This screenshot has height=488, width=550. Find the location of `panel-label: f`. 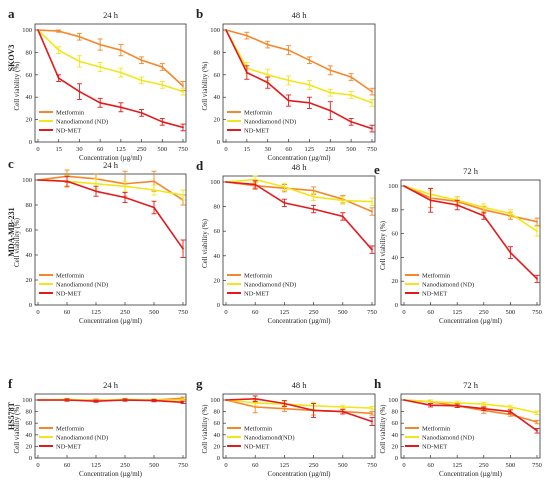

panel-label: f is located at coordinates (10, 383).